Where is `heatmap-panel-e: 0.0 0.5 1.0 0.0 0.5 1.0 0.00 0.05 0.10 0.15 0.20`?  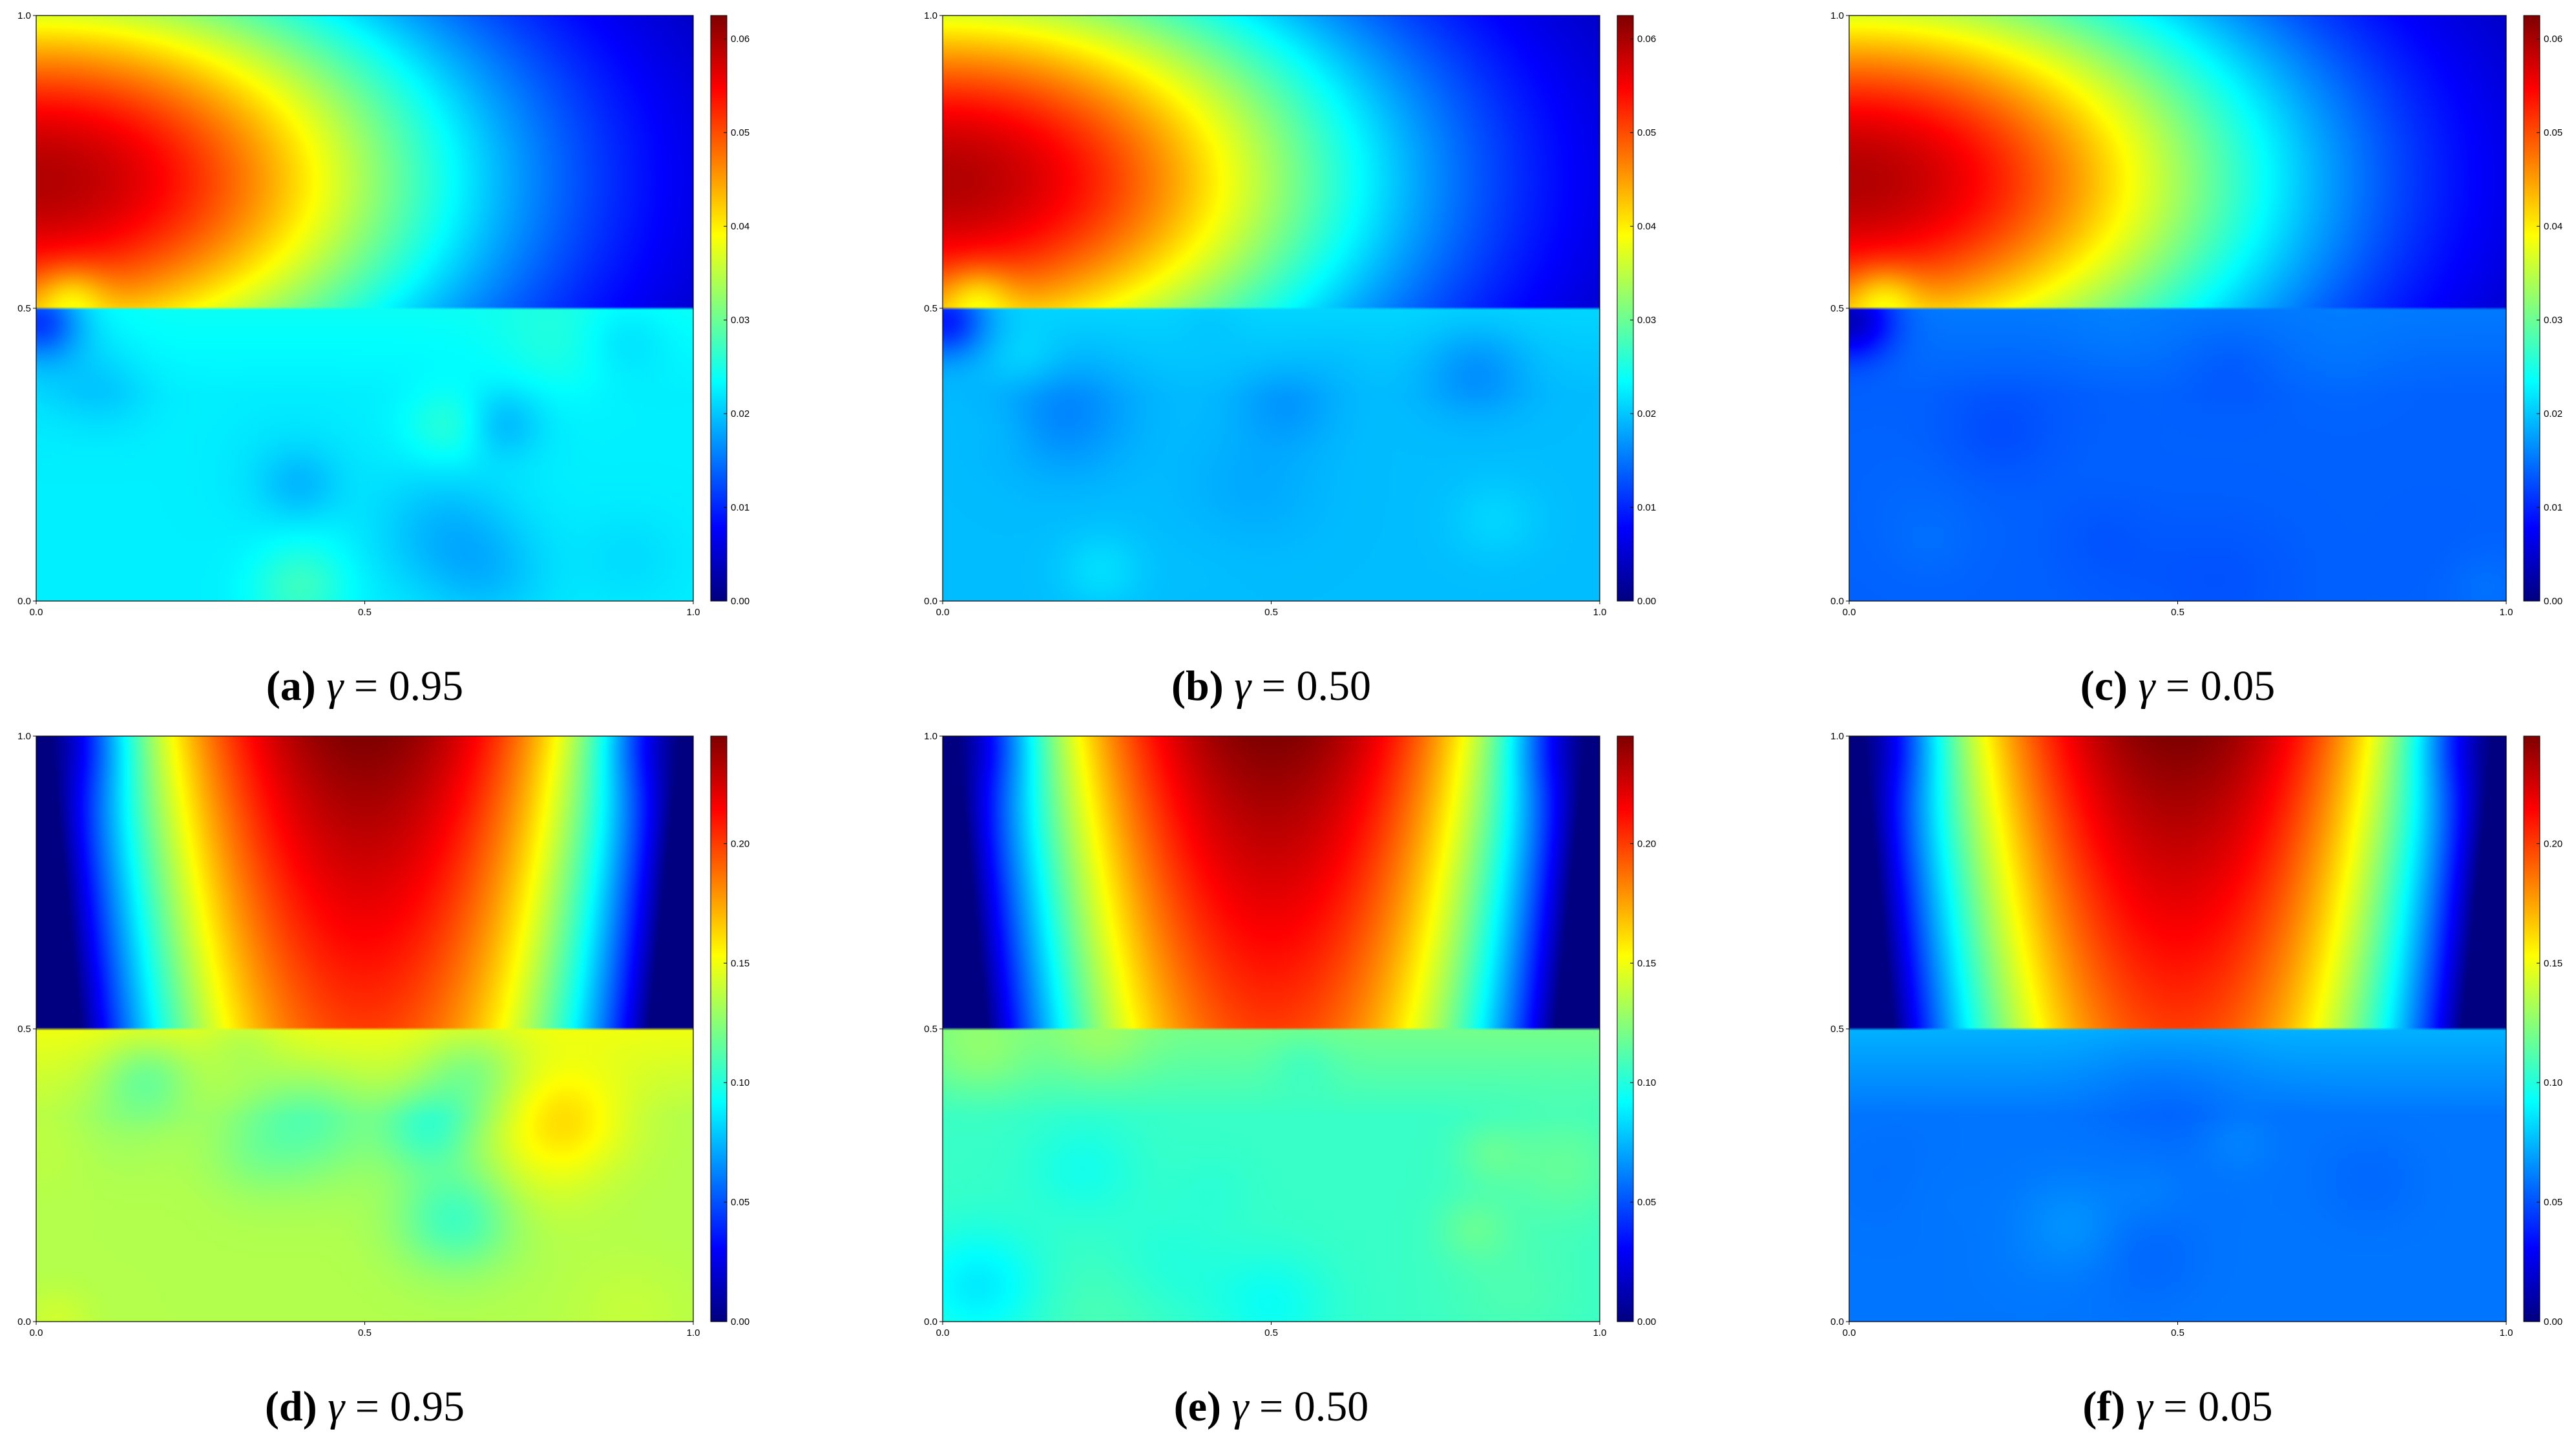
heatmap-panel-e: 0.0 0.5 1.0 0.0 0.5 1.0 0.00 0.05 0.10 0.15 0.20 is located at coordinates (1298, 1089).